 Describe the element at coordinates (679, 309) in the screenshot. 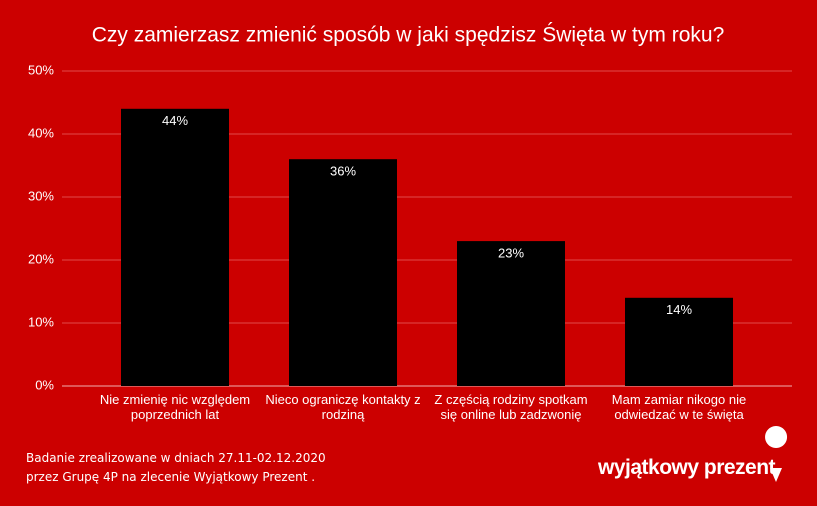

I see `data-label: 14%` at that location.